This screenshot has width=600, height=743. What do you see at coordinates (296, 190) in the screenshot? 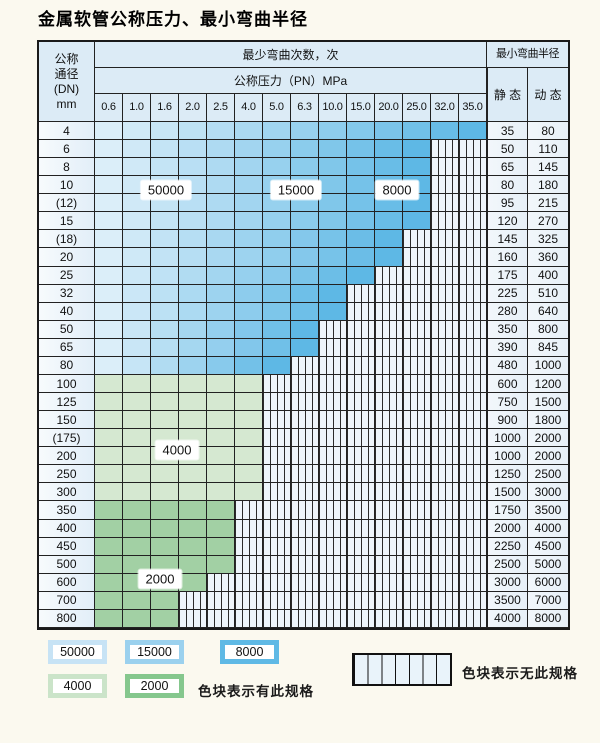
I see `bend-count-label: 15000` at bounding box center [296, 190].